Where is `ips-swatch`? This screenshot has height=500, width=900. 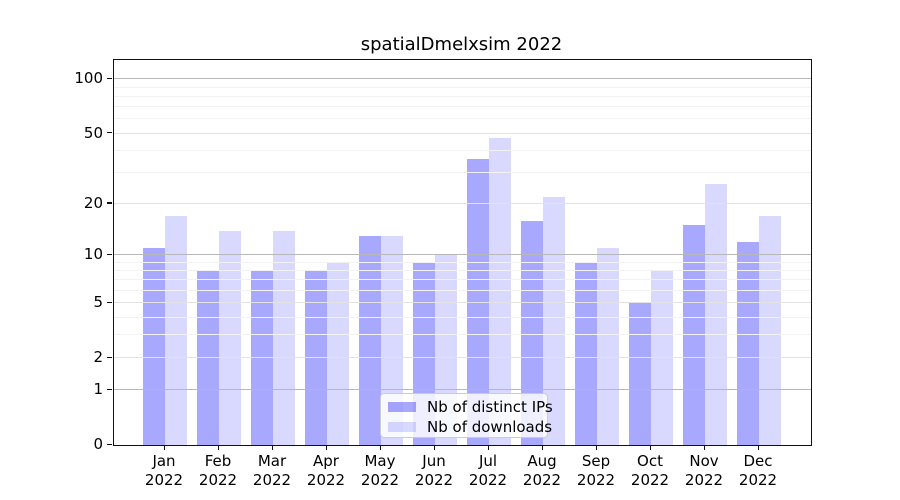
ips-swatch is located at coordinates (402, 407).